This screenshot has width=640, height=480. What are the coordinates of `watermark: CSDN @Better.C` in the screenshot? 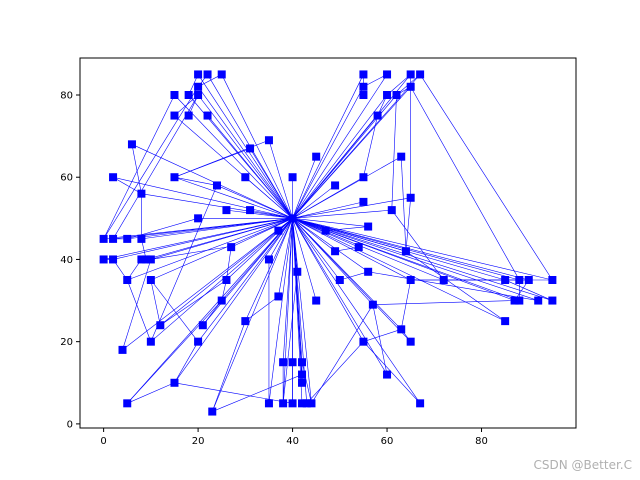 It's located at (582, 465).